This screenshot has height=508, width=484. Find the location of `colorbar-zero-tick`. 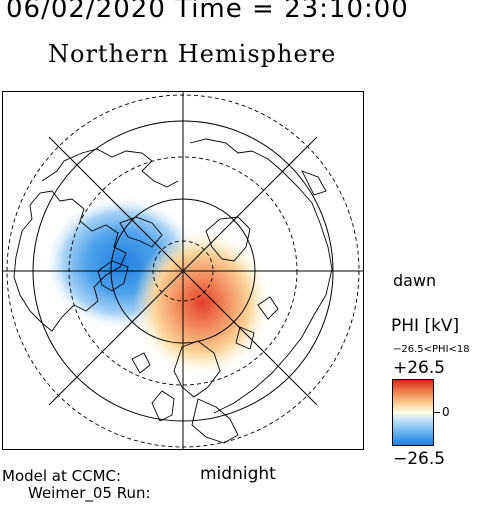

colorbar-zero-tick is located at coordinates (437, 412).